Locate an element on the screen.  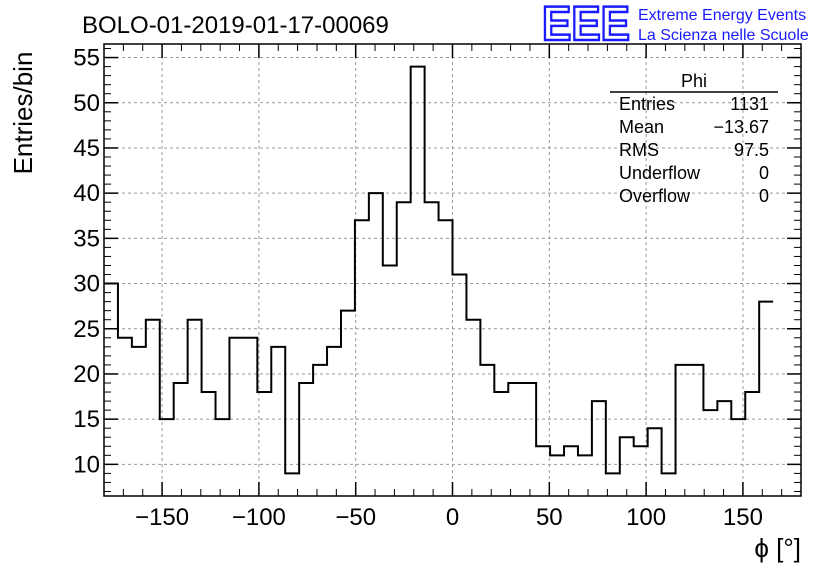
stats-value-entries: 1131 is located at coordinates (749, 104).